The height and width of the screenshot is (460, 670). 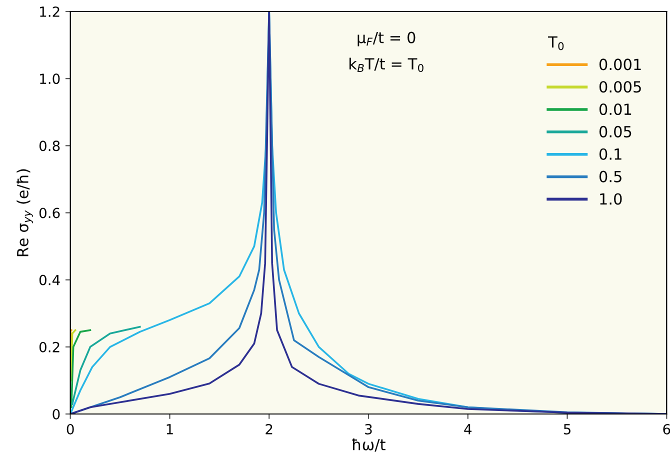 I want to click on y-tick-label: 0.2, so click(x=49, y=347).